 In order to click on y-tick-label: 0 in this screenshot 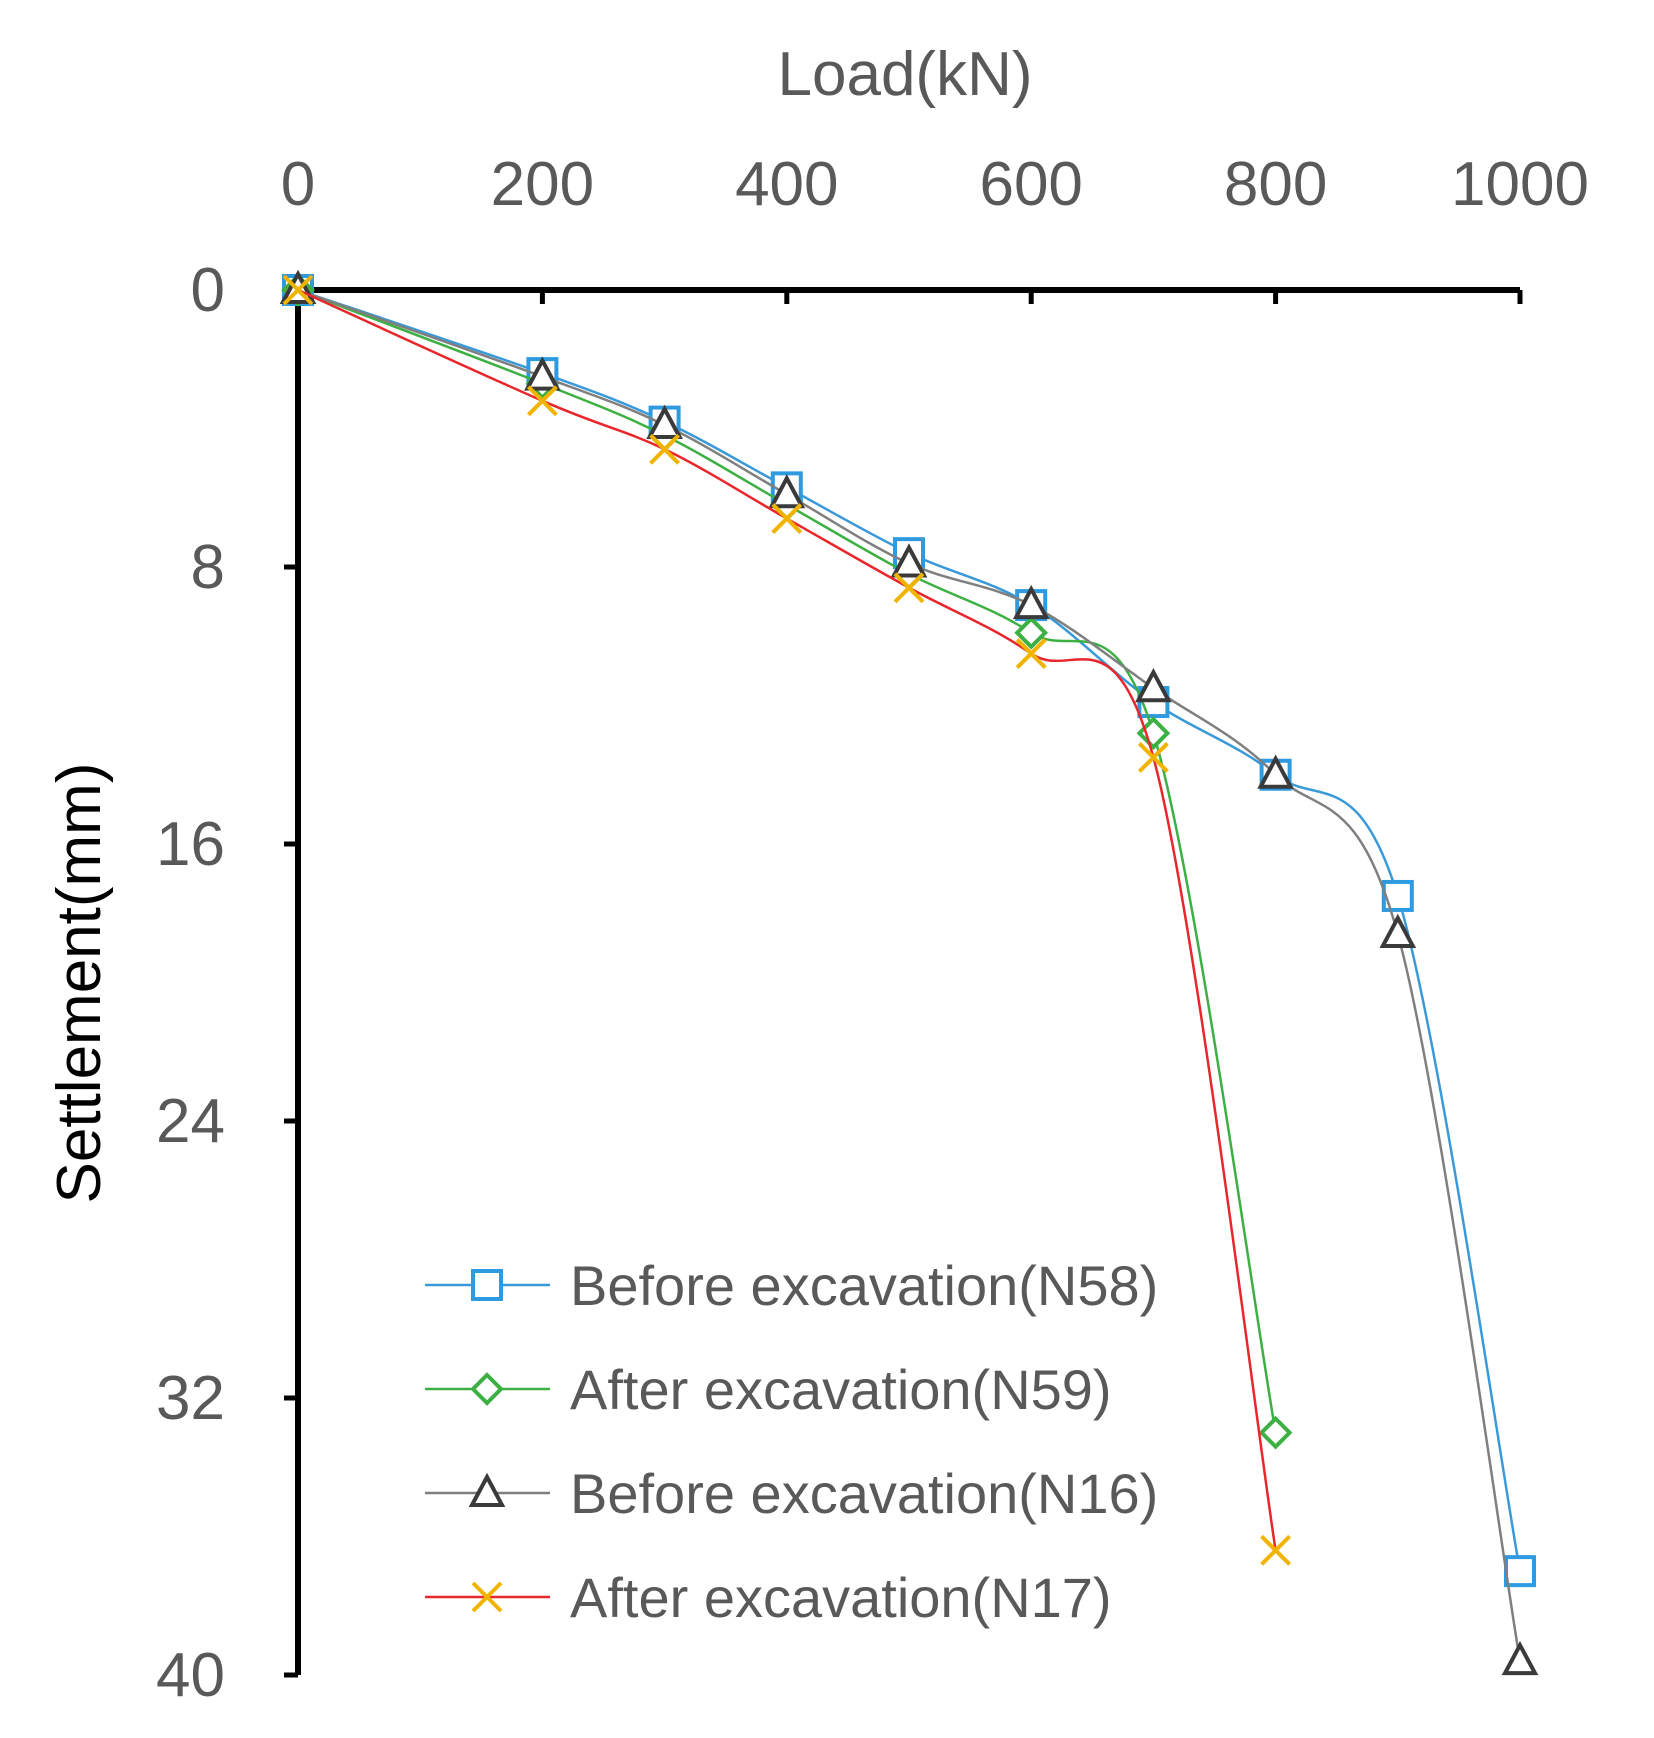, I will do `click(208, 290)`.